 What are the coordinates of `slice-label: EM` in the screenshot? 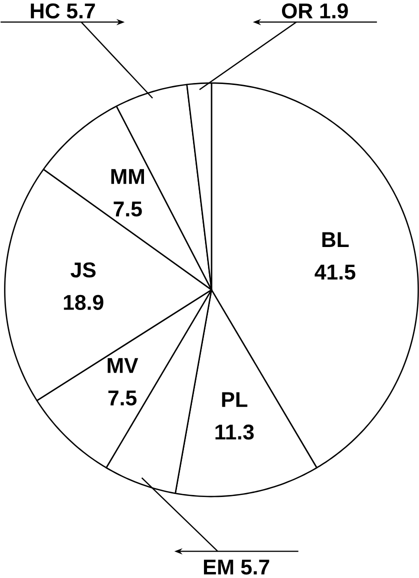 It's located at (219, 567).